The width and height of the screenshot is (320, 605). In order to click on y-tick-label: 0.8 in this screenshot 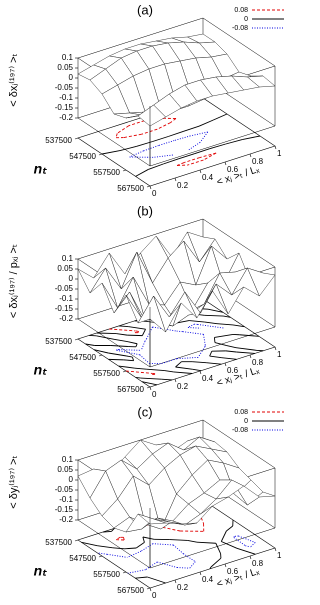, I will do `click(258, 161)`.